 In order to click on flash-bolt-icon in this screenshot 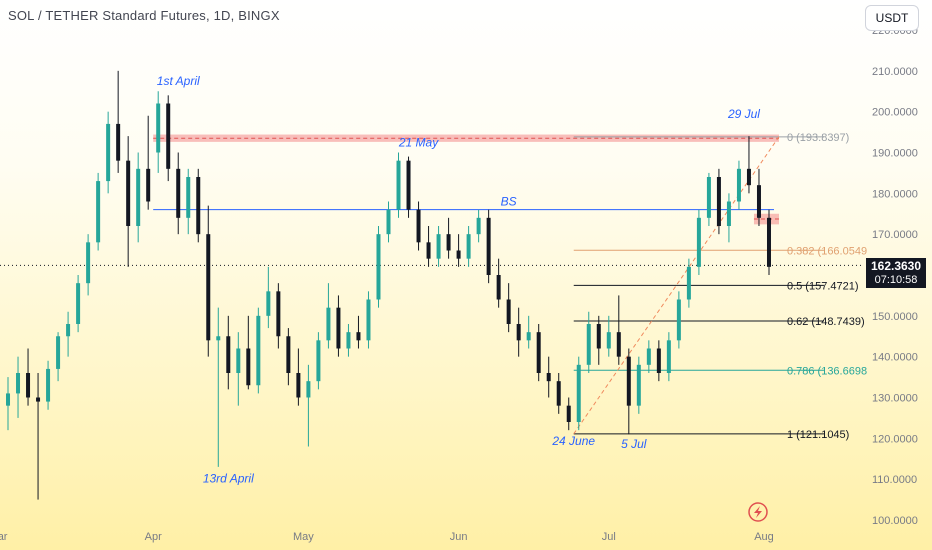, I will do `click(758, 512)`.